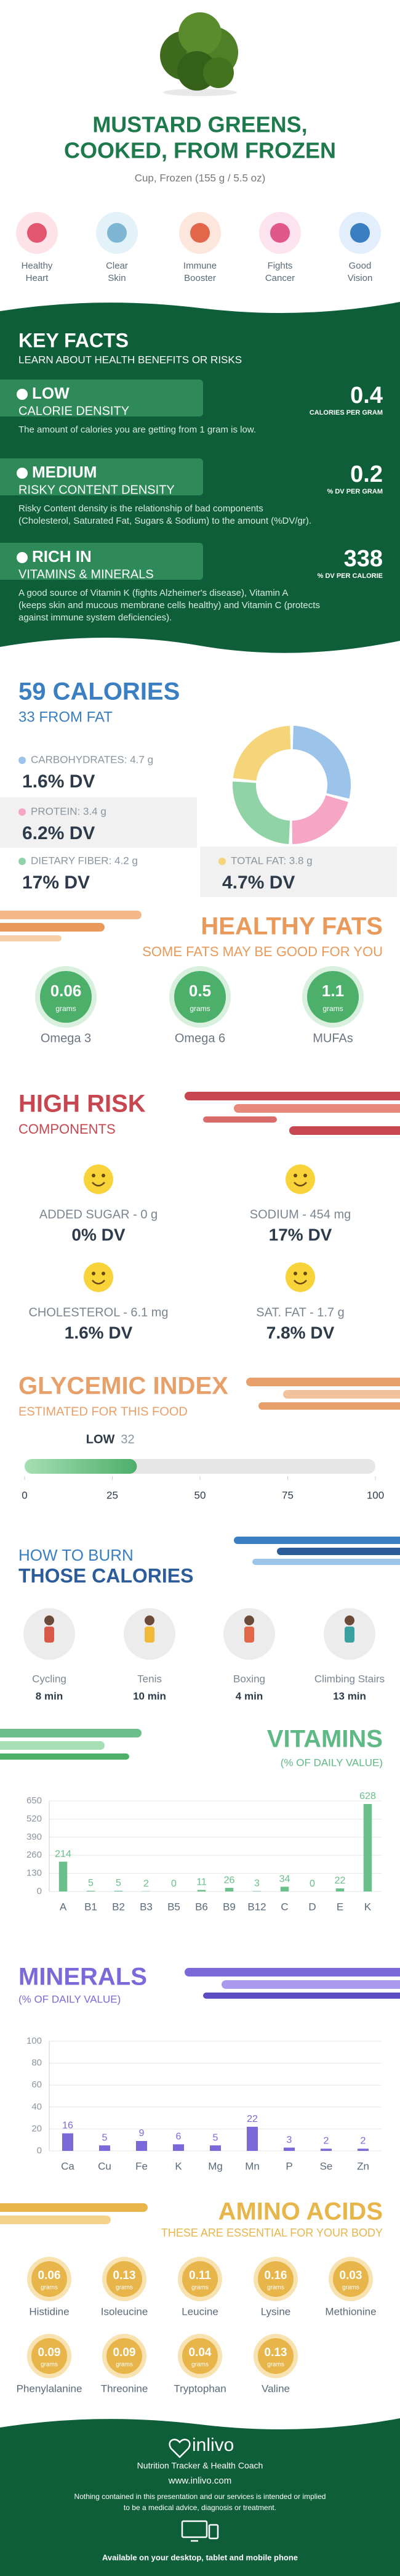  What do you see at coordinates (332, 1762) in the screenshot?
I see `section-subtitle: (% OF DAILY VALUE)` at bounding box center [332, 1762].